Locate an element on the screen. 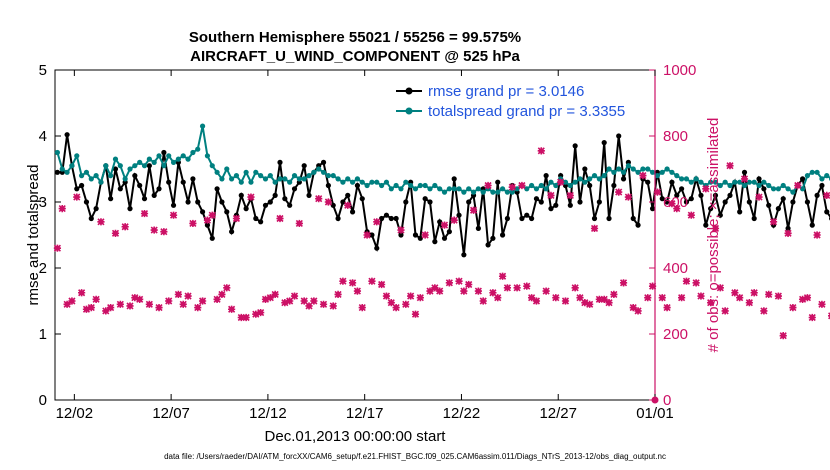  legend-label-totalspread: totalspread grand pr = 3.3355 is located at coordinates (526, 111).